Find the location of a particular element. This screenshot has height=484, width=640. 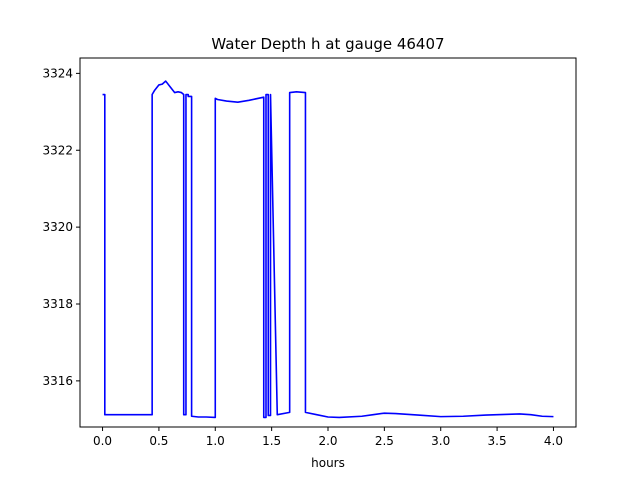

x-axis-label: hours is located at coordinates (328, 463).